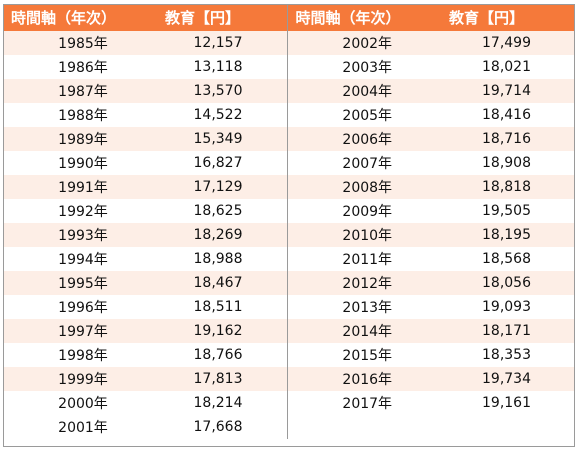 Image resolution: width=580 pixels, height=451 pixels. I want to click on table-row: 1997年 19,162 2014年 18,171, so click(289, 331).